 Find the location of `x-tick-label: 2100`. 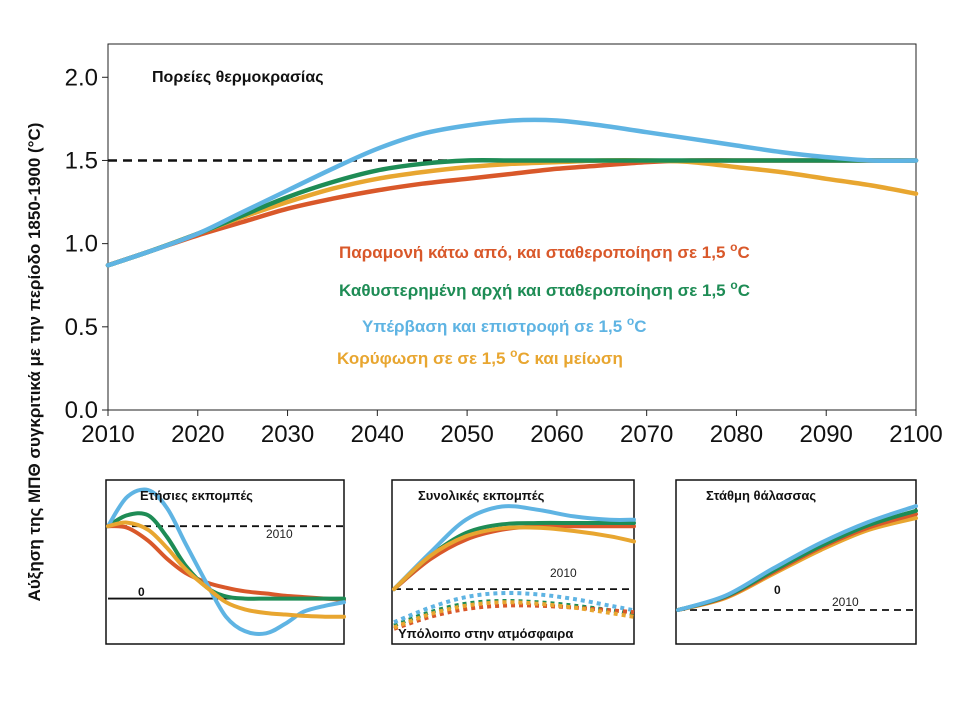

x-tick-label: 2100 is located at coordinates (915, 434).